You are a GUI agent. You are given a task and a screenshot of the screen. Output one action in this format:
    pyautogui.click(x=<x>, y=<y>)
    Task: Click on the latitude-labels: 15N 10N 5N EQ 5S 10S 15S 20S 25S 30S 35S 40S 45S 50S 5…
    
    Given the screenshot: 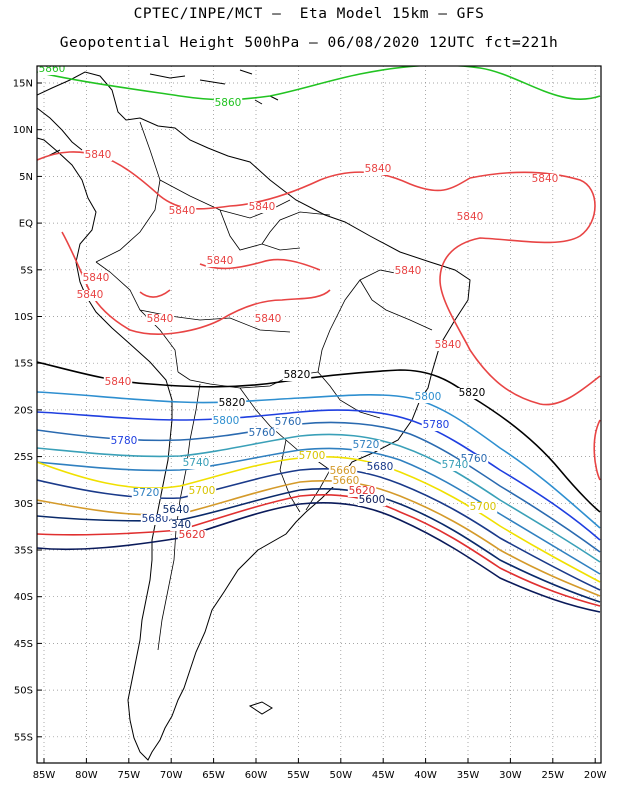 What is the action you would take?
    pyautogui.click(x=27, y=411)
    